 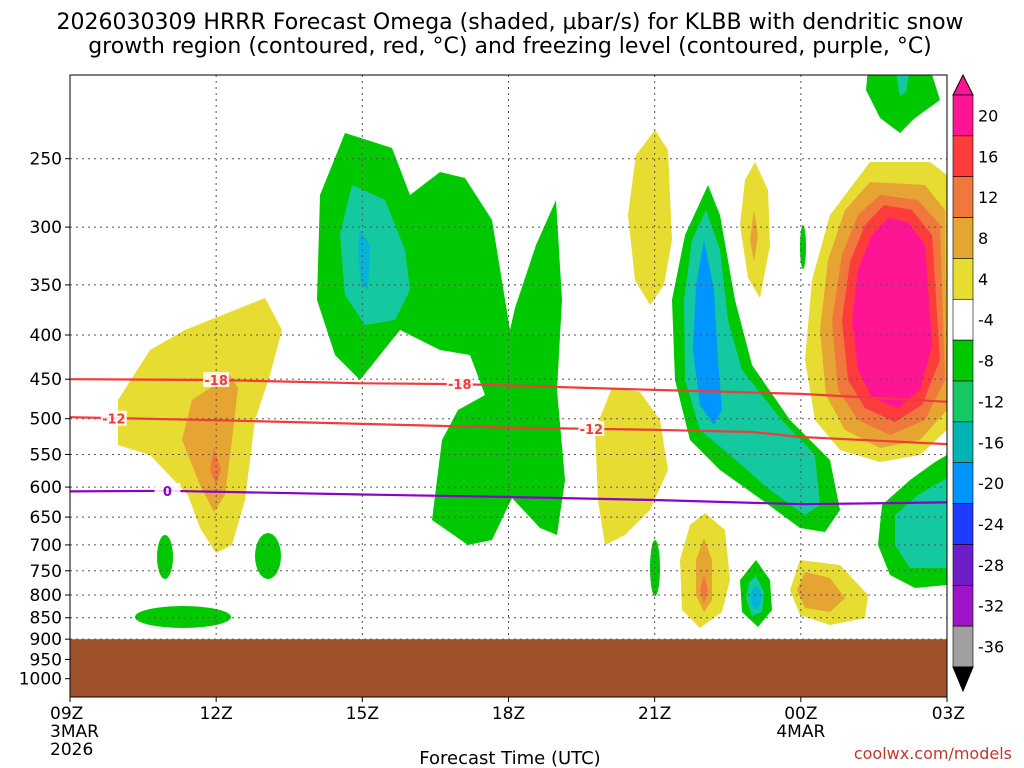 What do you see at coordinates (986, 320) in the screenshot?
I see `colorbar-label: -4` at bounding box center [986, 320].